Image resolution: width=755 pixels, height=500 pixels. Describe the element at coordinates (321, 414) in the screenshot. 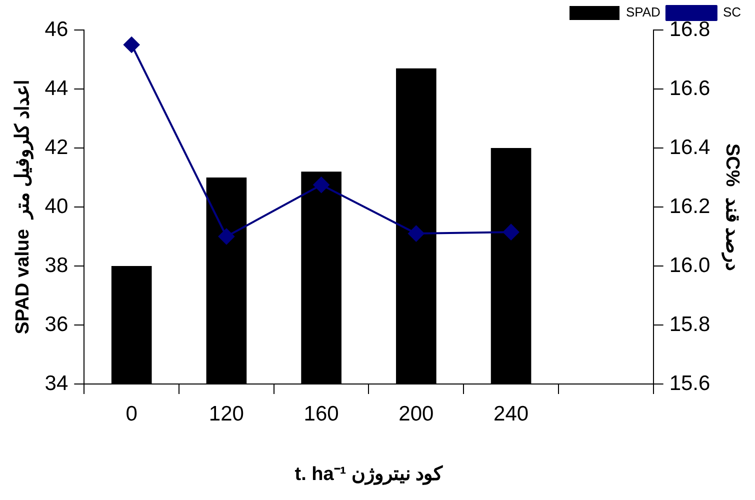

I see `x-tick-label: 160` at that location.